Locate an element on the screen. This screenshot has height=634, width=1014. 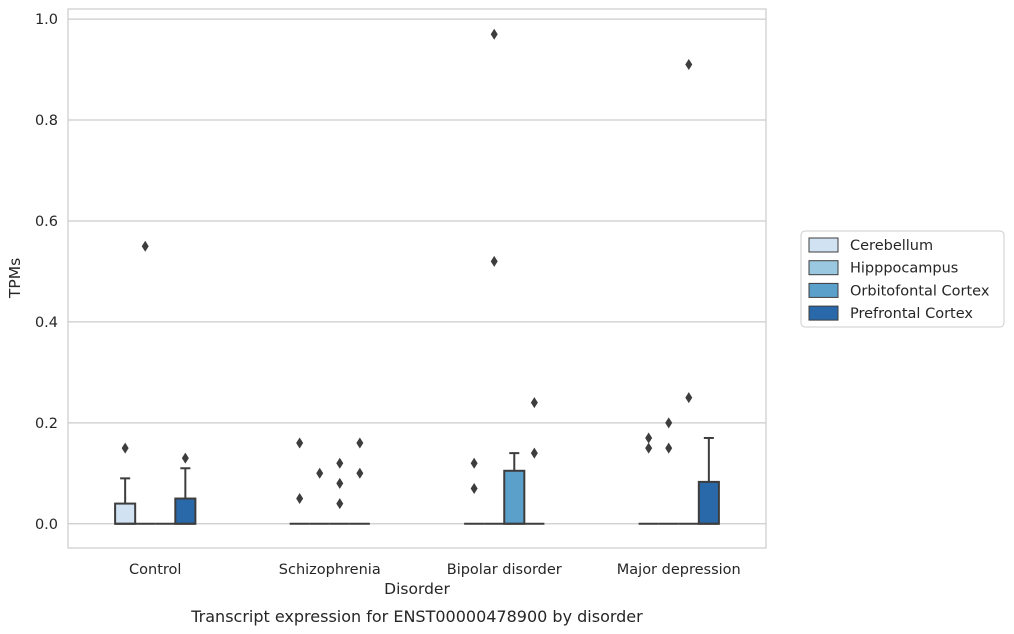
y-tick-label: 0.4 is located at coordinates (46, 323).